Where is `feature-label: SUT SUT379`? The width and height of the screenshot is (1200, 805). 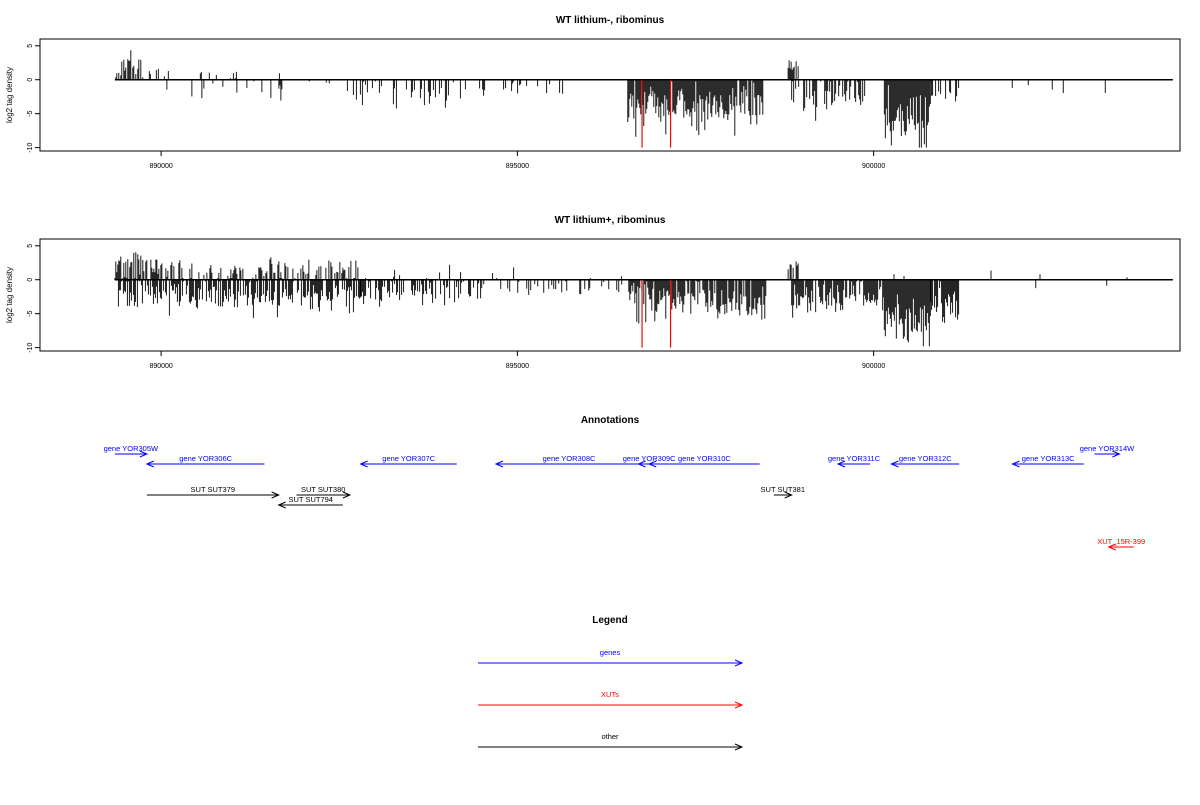
feature-label: SUT SUT379 is located at coordinates (213, 489).